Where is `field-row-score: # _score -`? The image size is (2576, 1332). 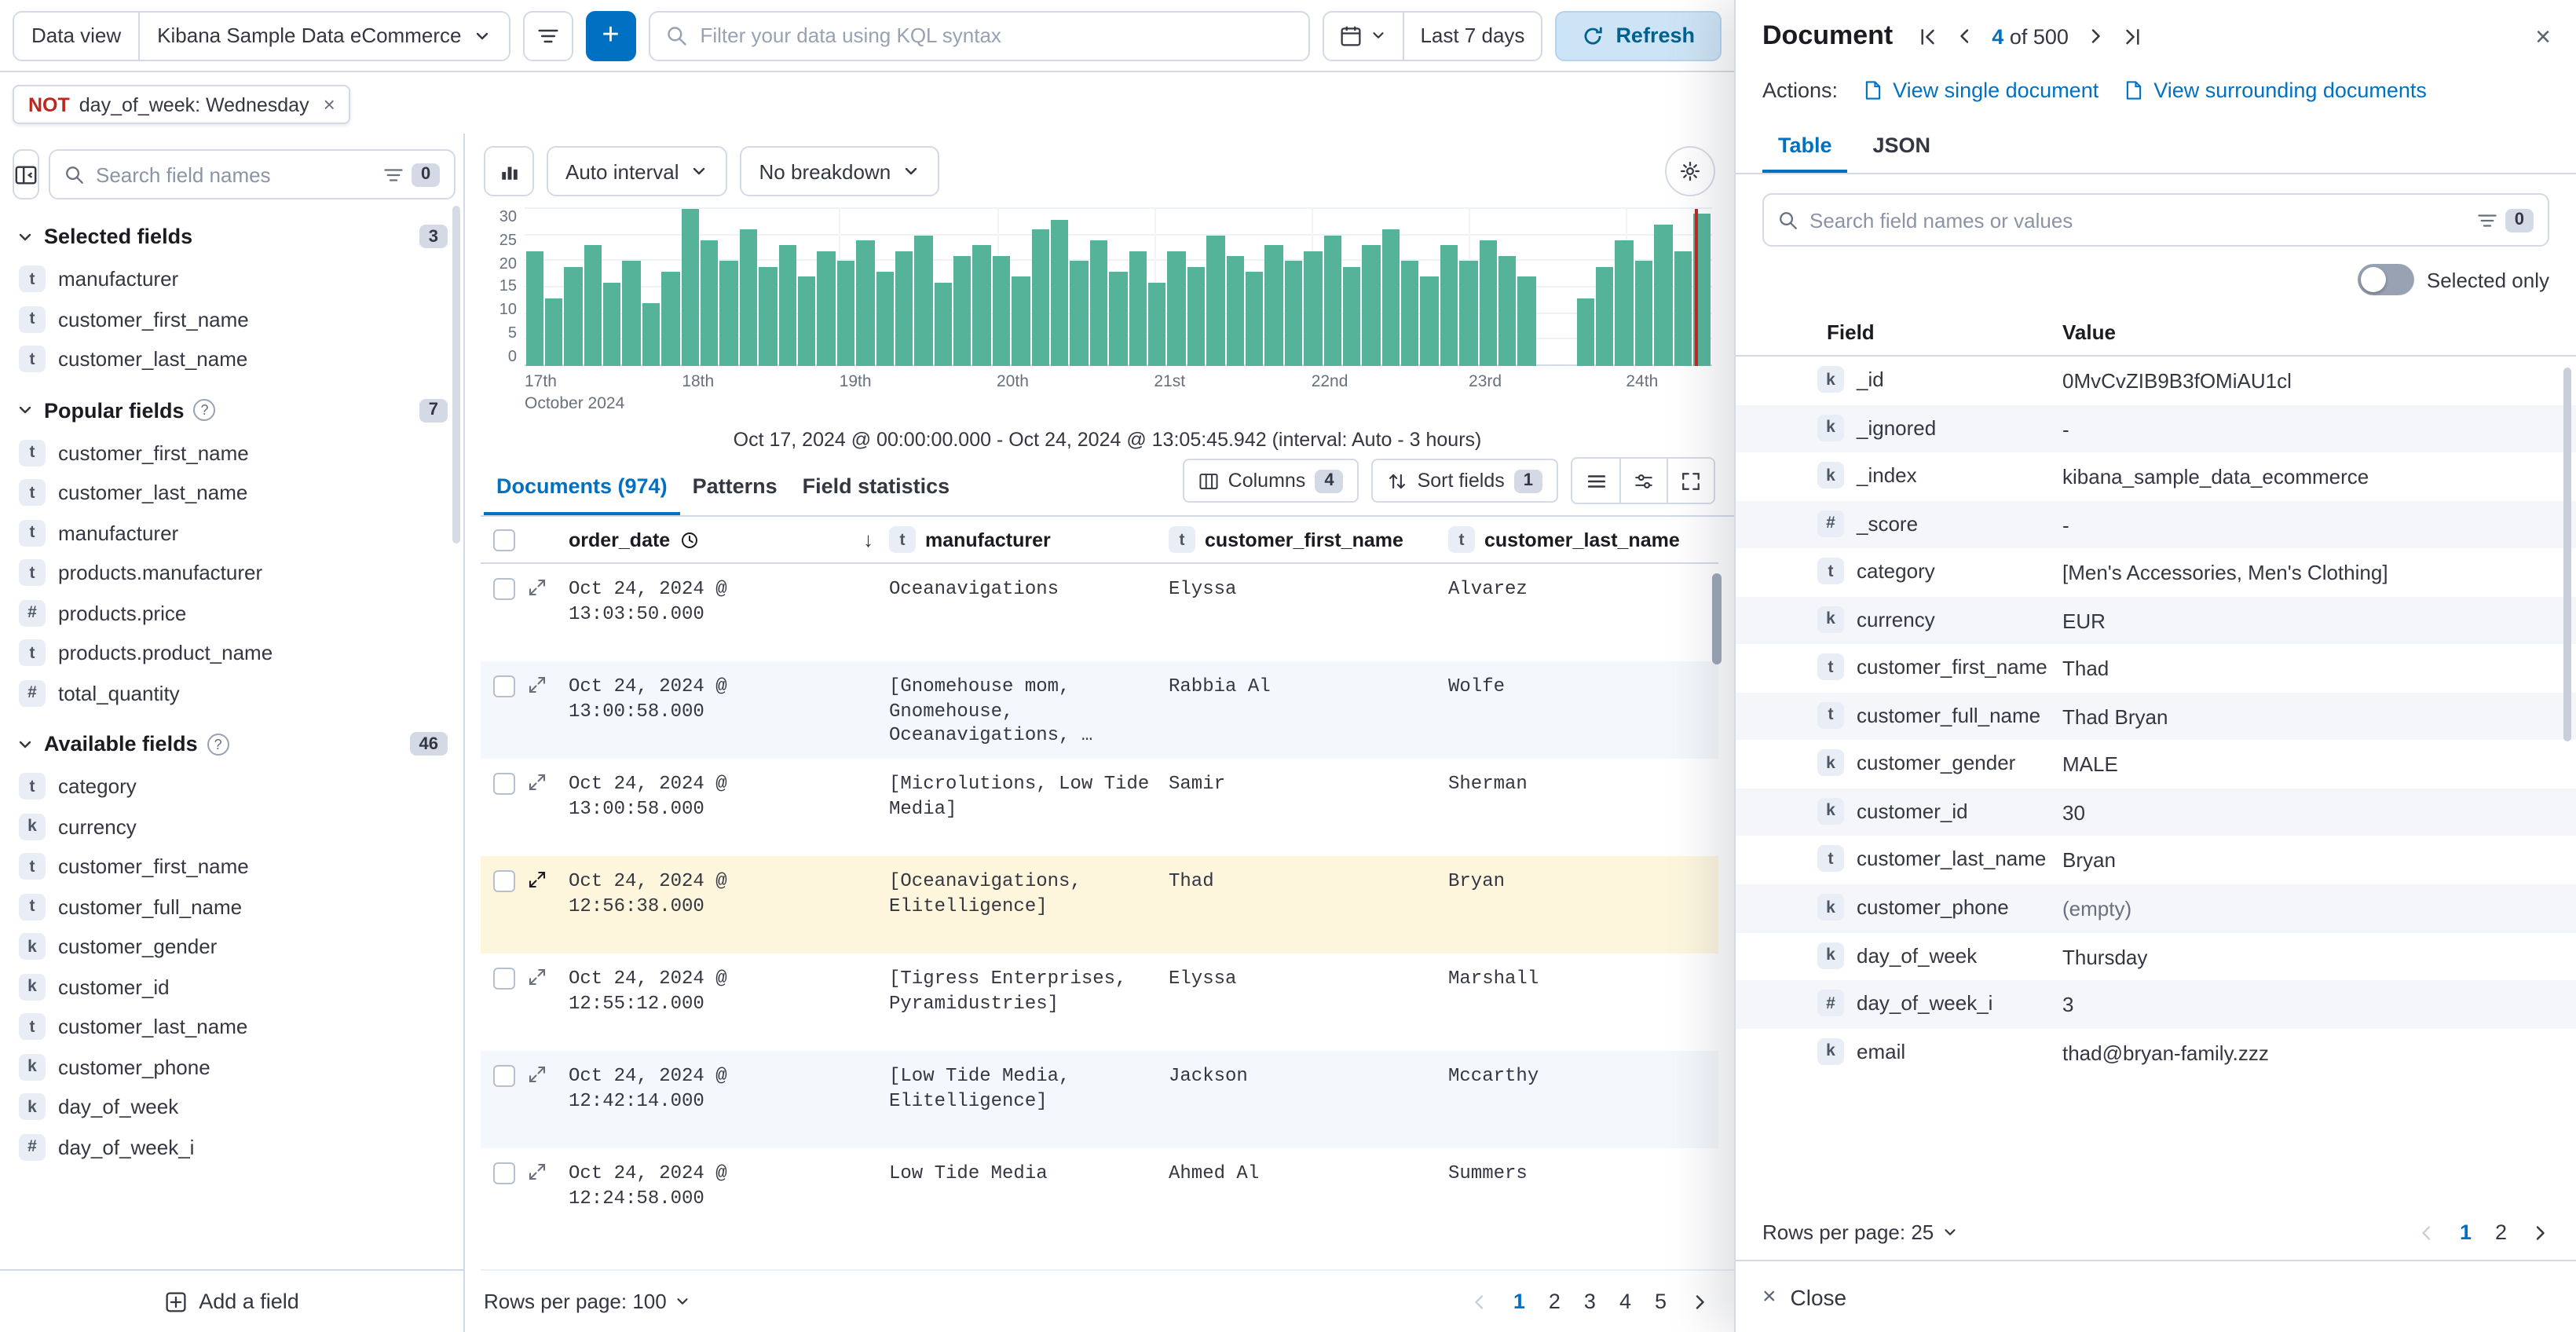 field-row-score: # _score - is located at coordinates (2156, 524).